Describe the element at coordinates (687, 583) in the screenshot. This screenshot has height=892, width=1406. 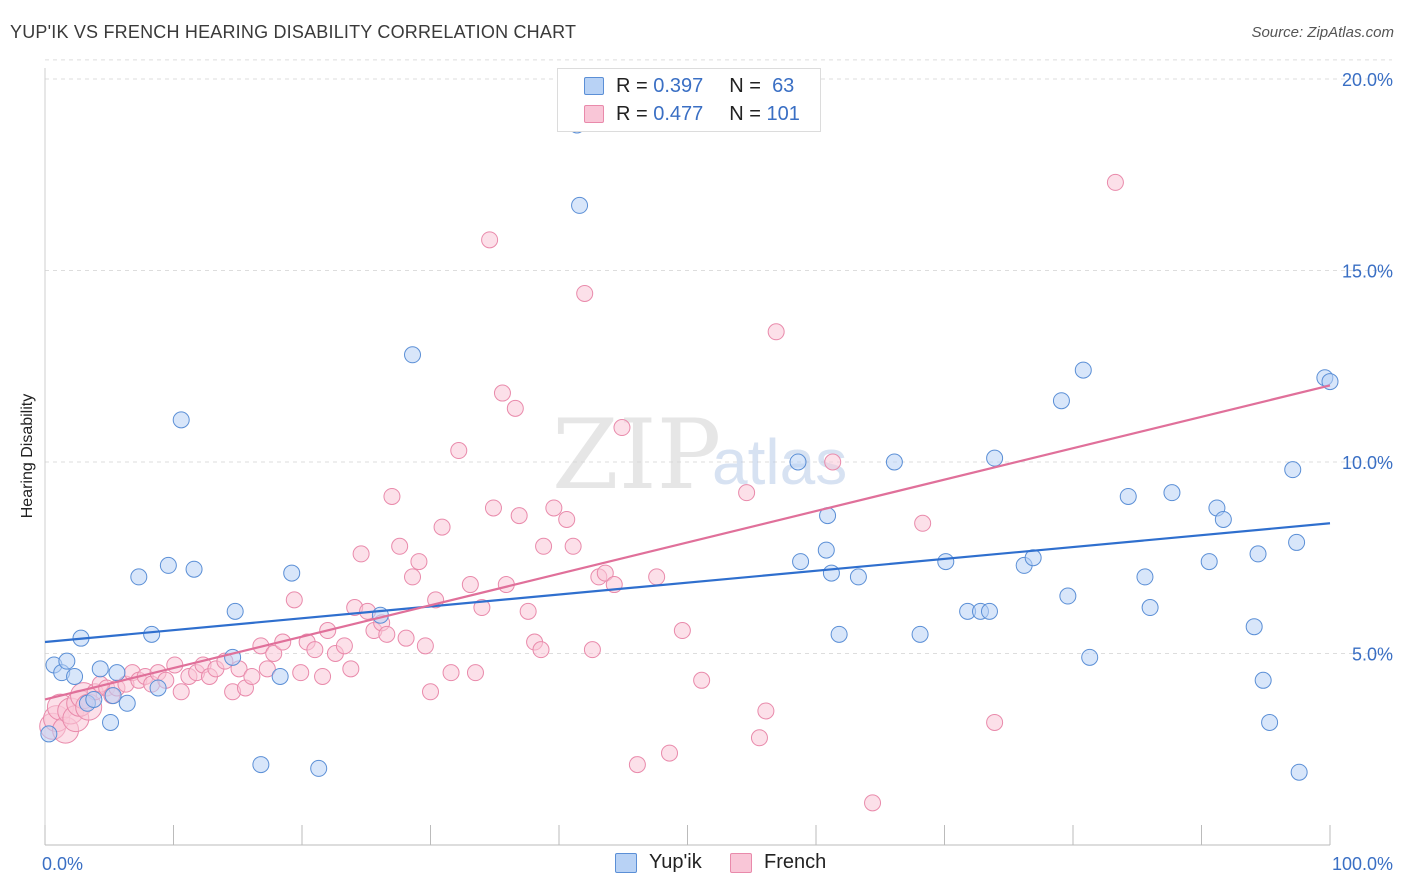
I see `yupik-trend-line` at that location.